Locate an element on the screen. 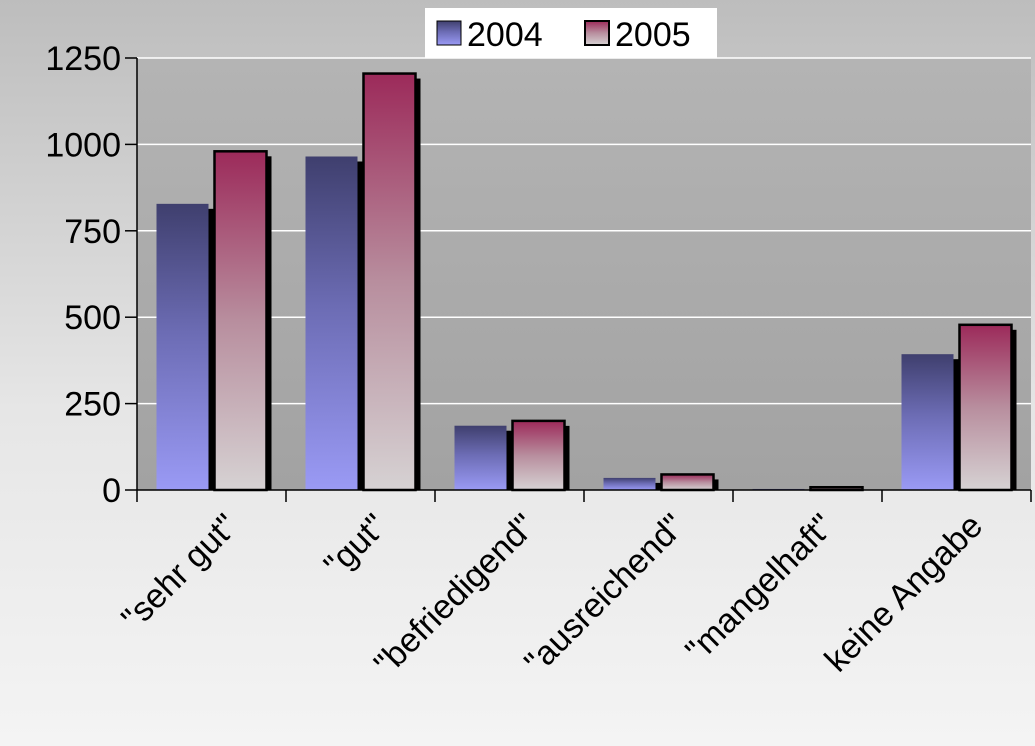  legend-label-2004: 2004 is located at coordinates (505, 35).